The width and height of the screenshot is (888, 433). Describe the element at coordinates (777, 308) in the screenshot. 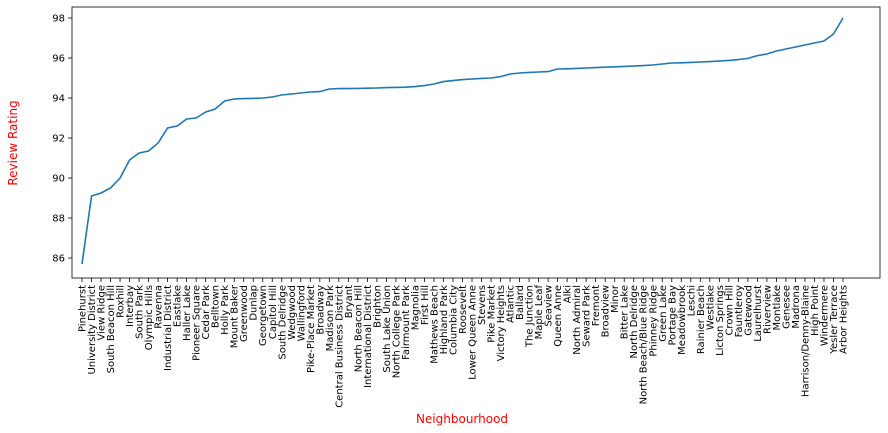

I see `x-tick-label: Montlake` at that location.